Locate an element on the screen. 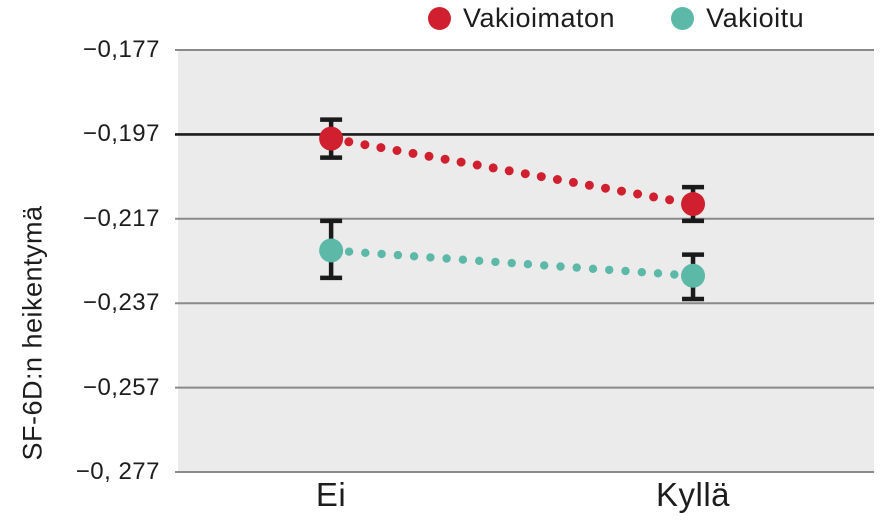 Image resolution: width=889 pixels, height=521 pixels. legend-label-vakioimaton: Vakioimaton is located at coordinates (539, 18).